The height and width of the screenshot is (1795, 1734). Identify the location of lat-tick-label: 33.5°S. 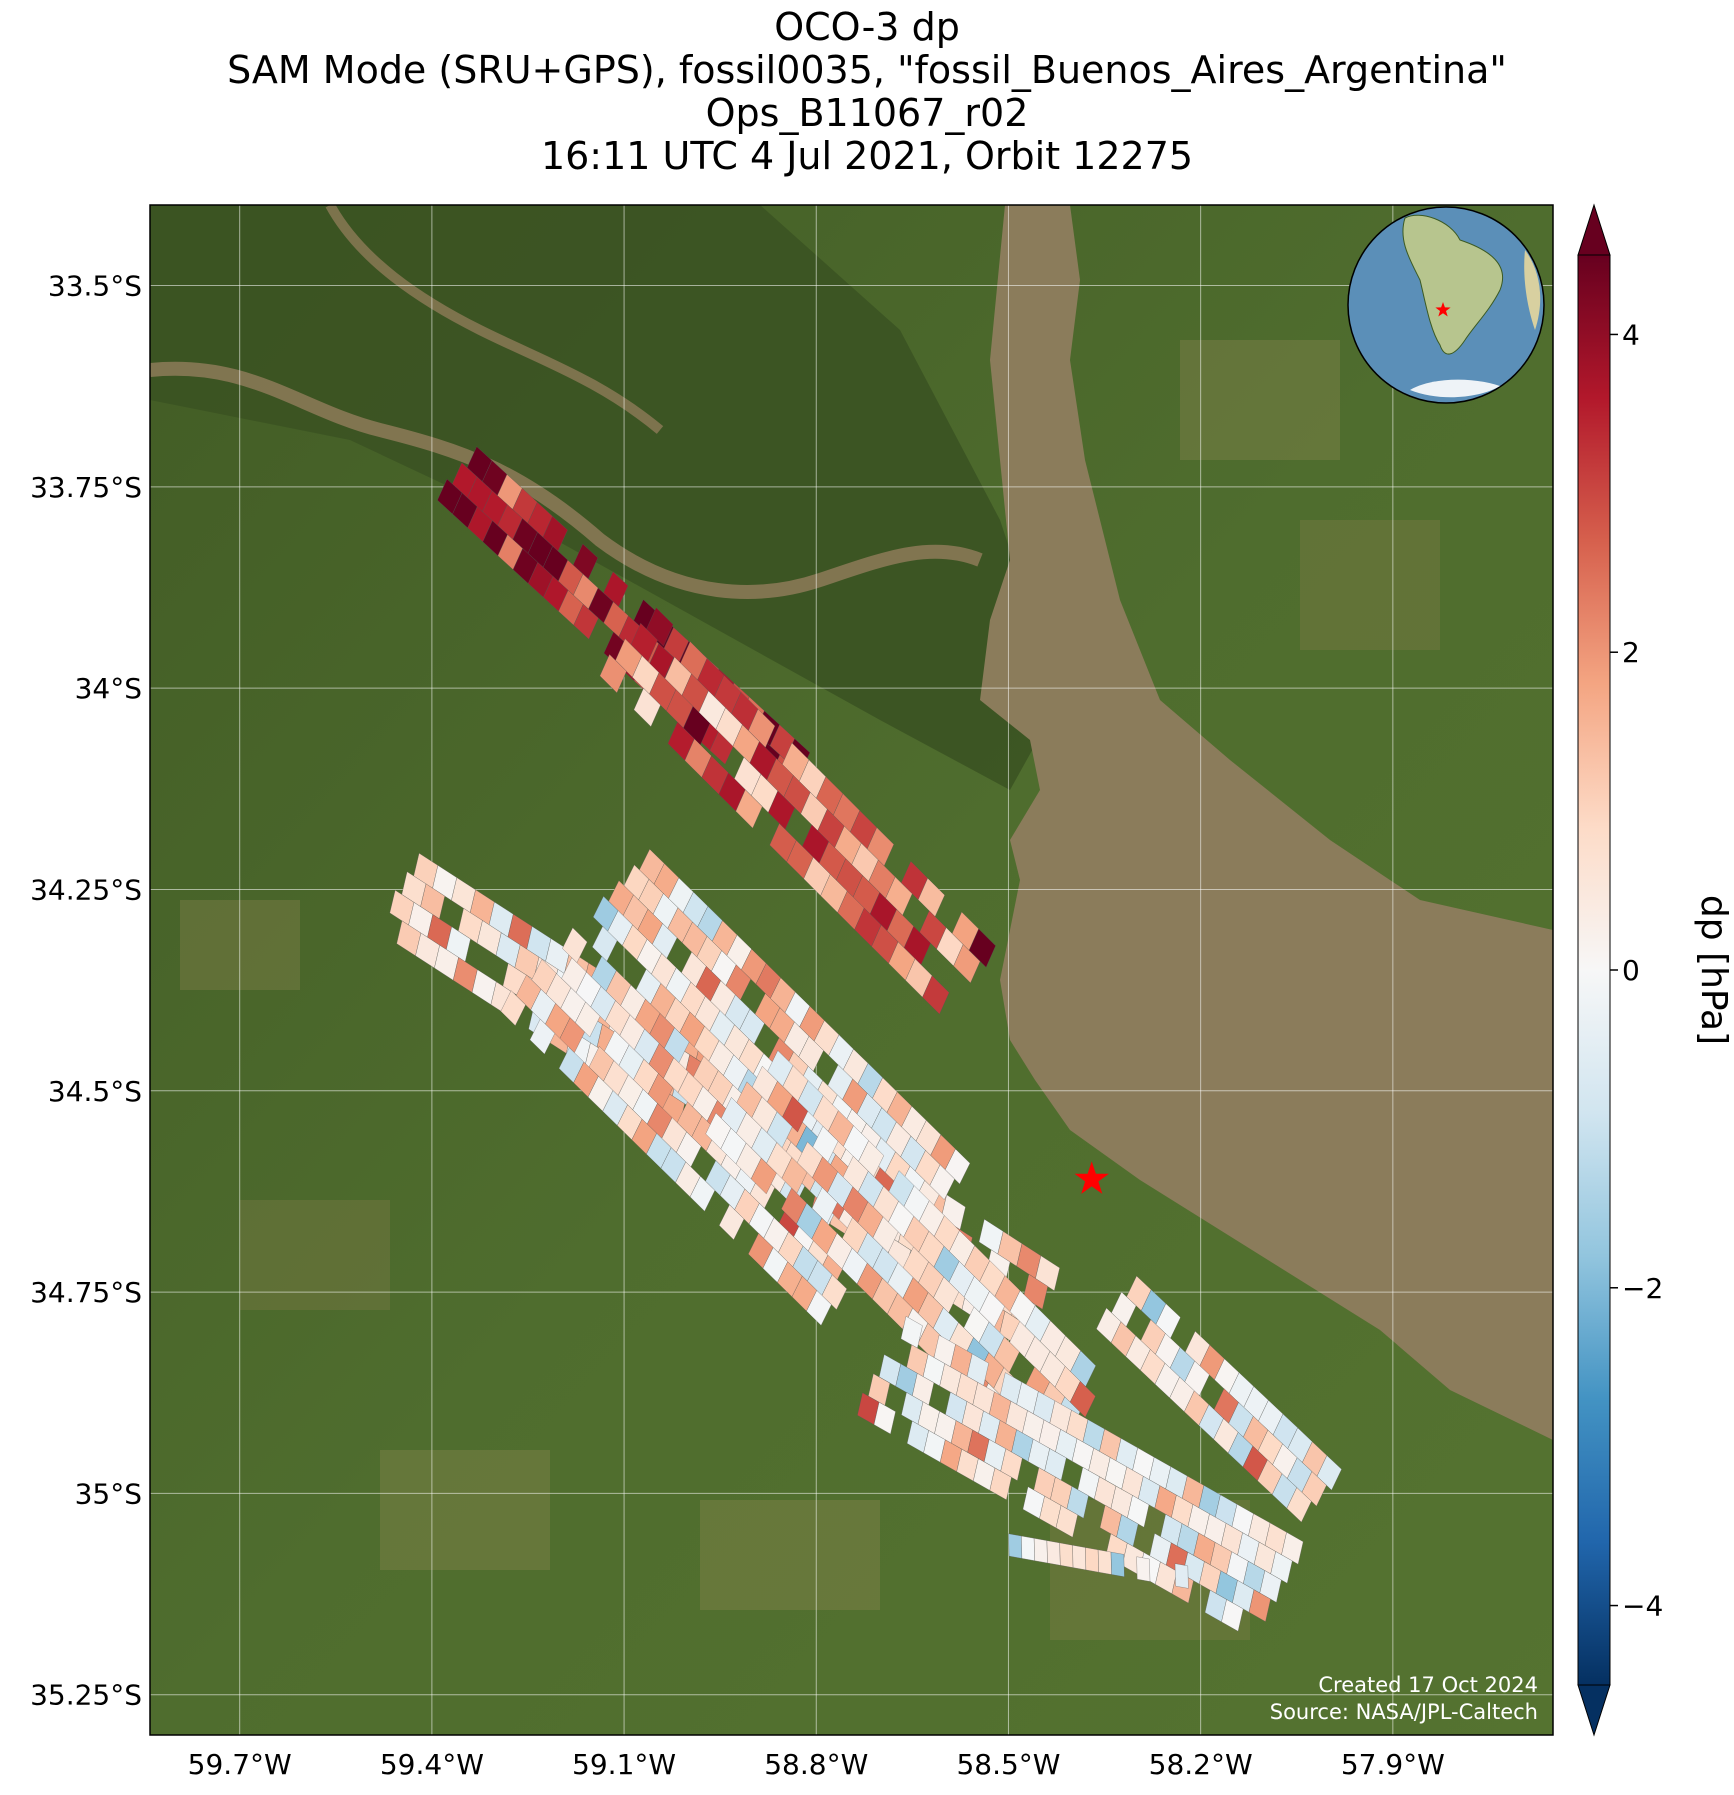
(95, 286).